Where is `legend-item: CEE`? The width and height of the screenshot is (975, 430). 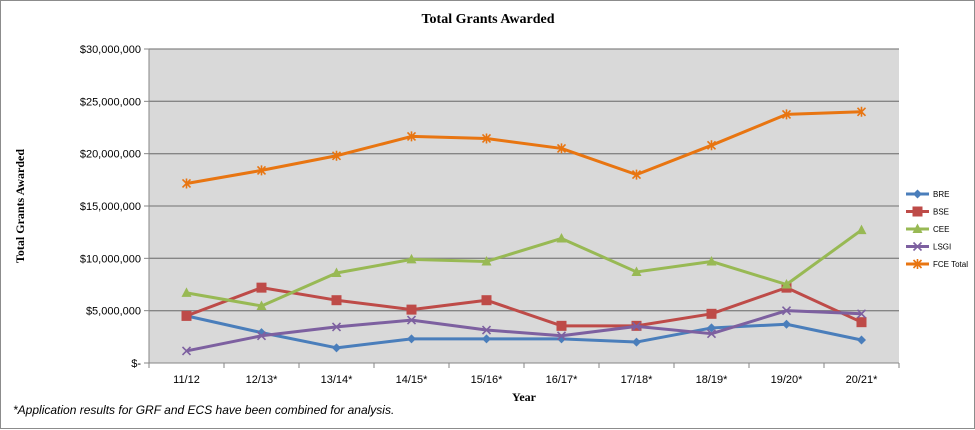
legend-item: CEE is located at coordinates (927, 228).